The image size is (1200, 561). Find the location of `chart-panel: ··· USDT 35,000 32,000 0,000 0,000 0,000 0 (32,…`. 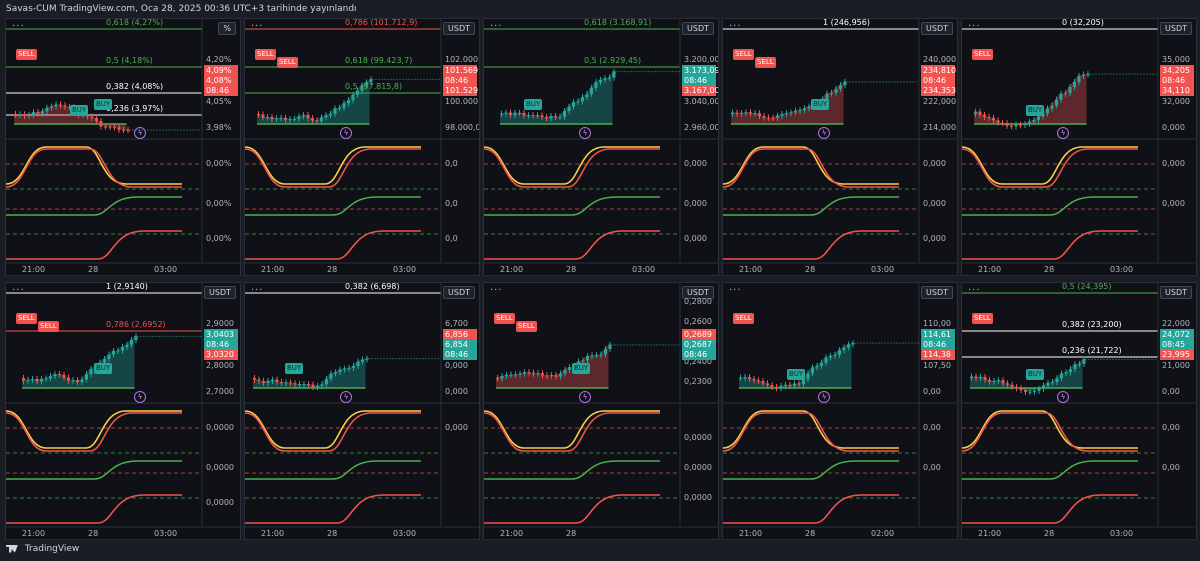

chart-panel: ··· USDT 35,000 32,000 0,000 0,000 0,000 0 (32,… is located at coordinates (1079, 147).